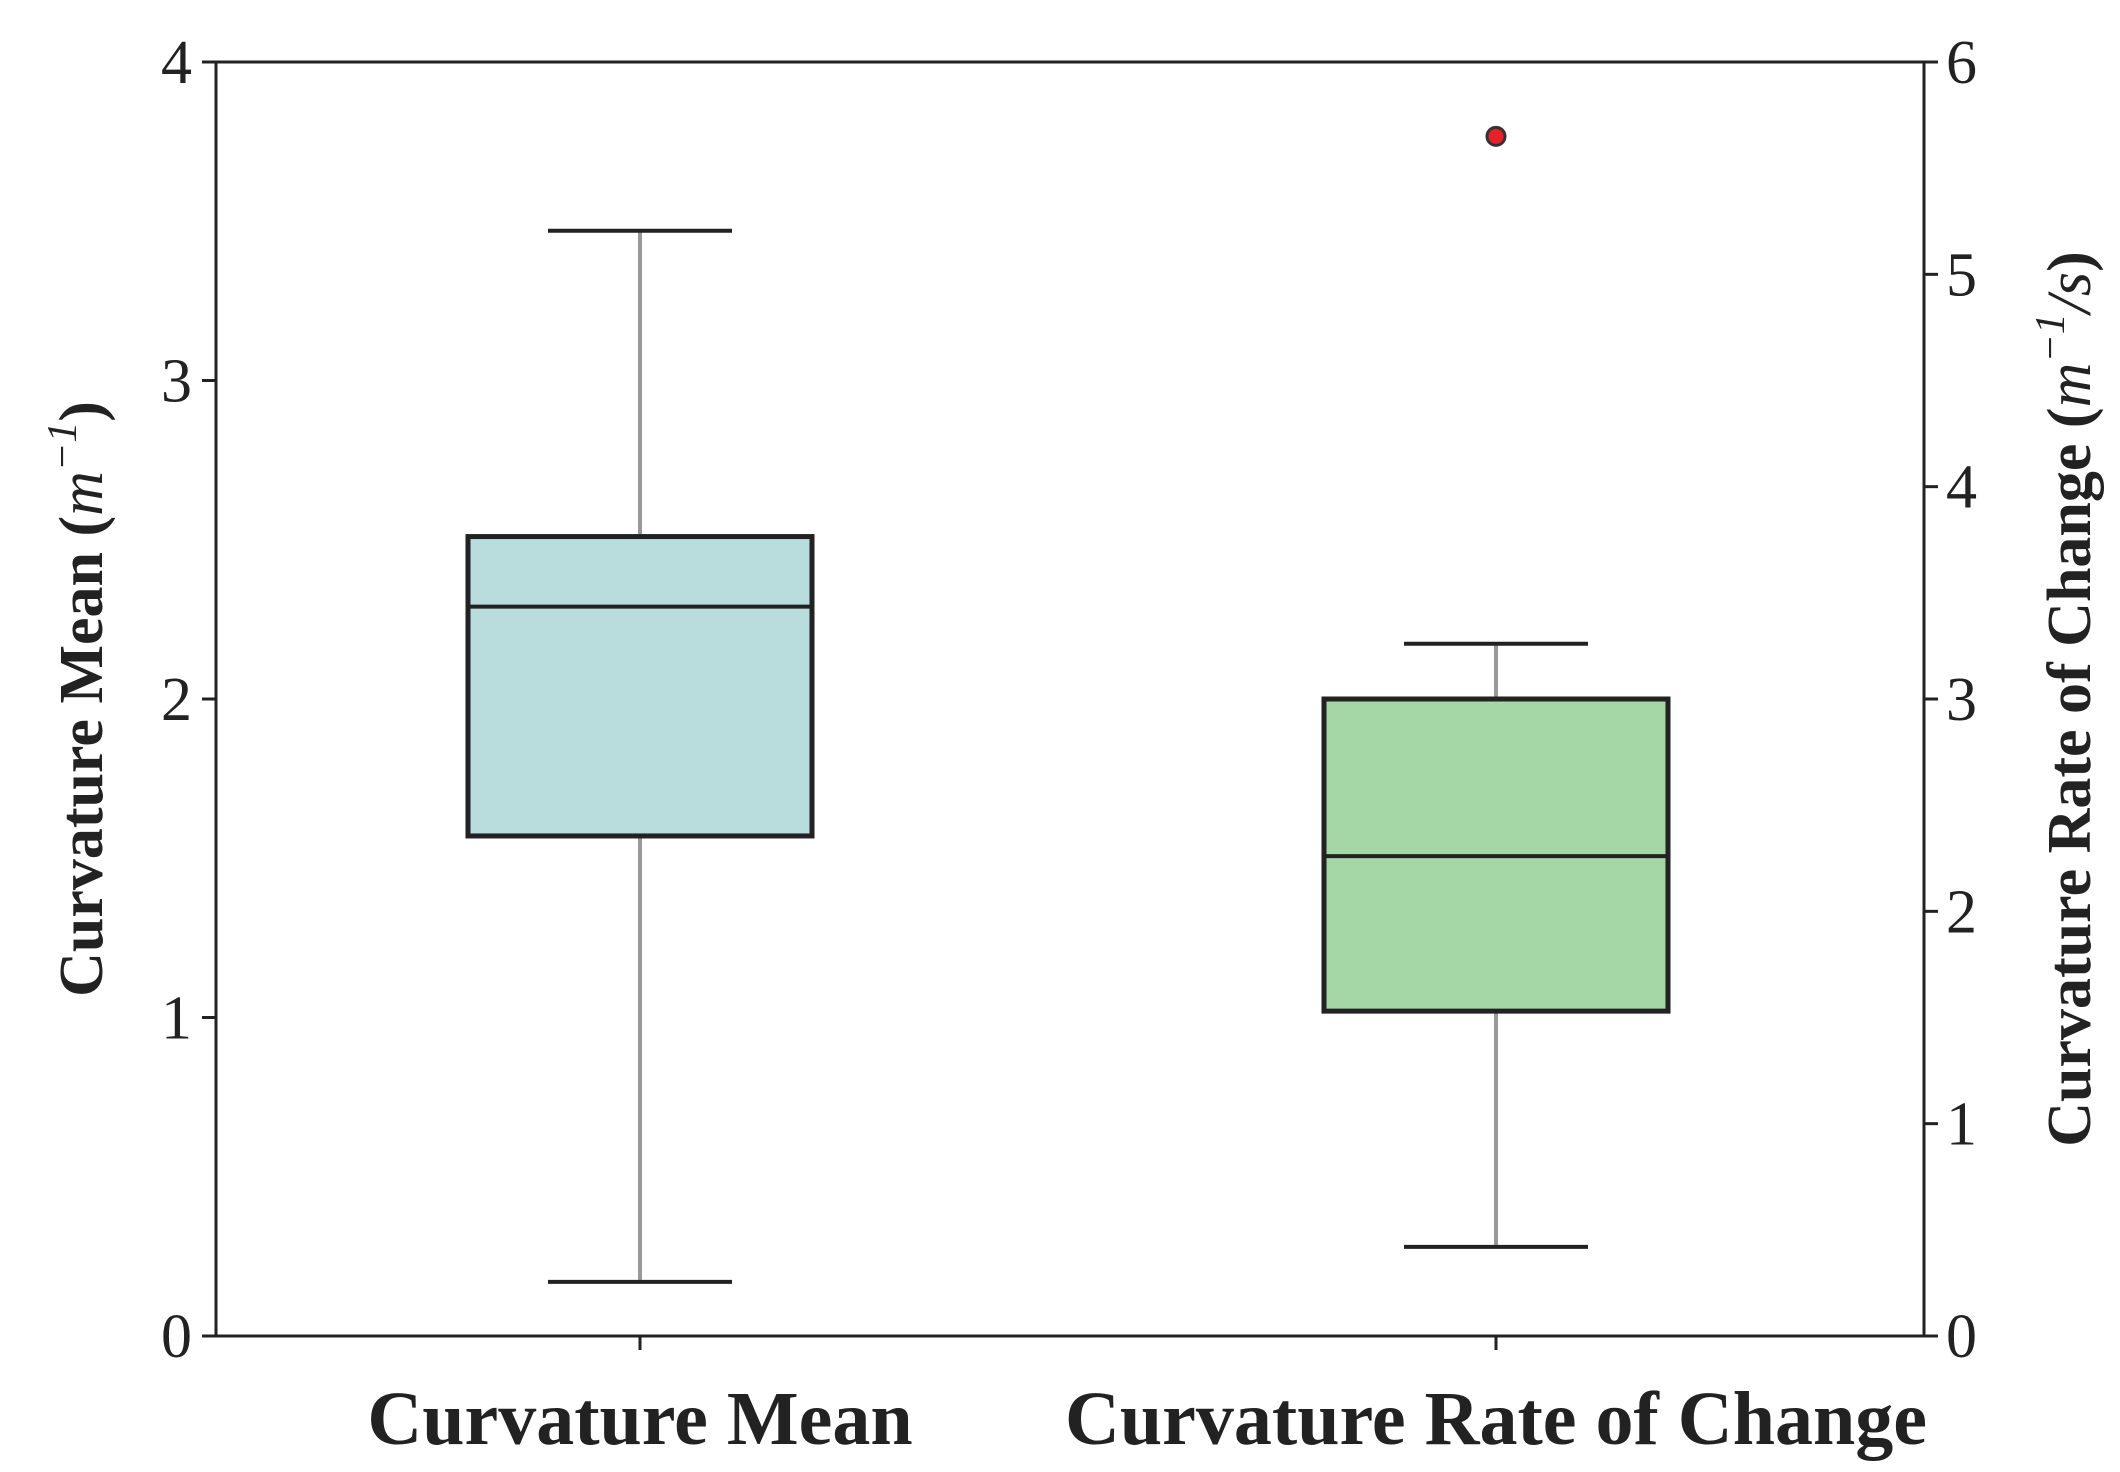  What do you see at coordinates (1496, 136) in the screenshot?
I see `outlier-point` at bounding box center [1496, 136].